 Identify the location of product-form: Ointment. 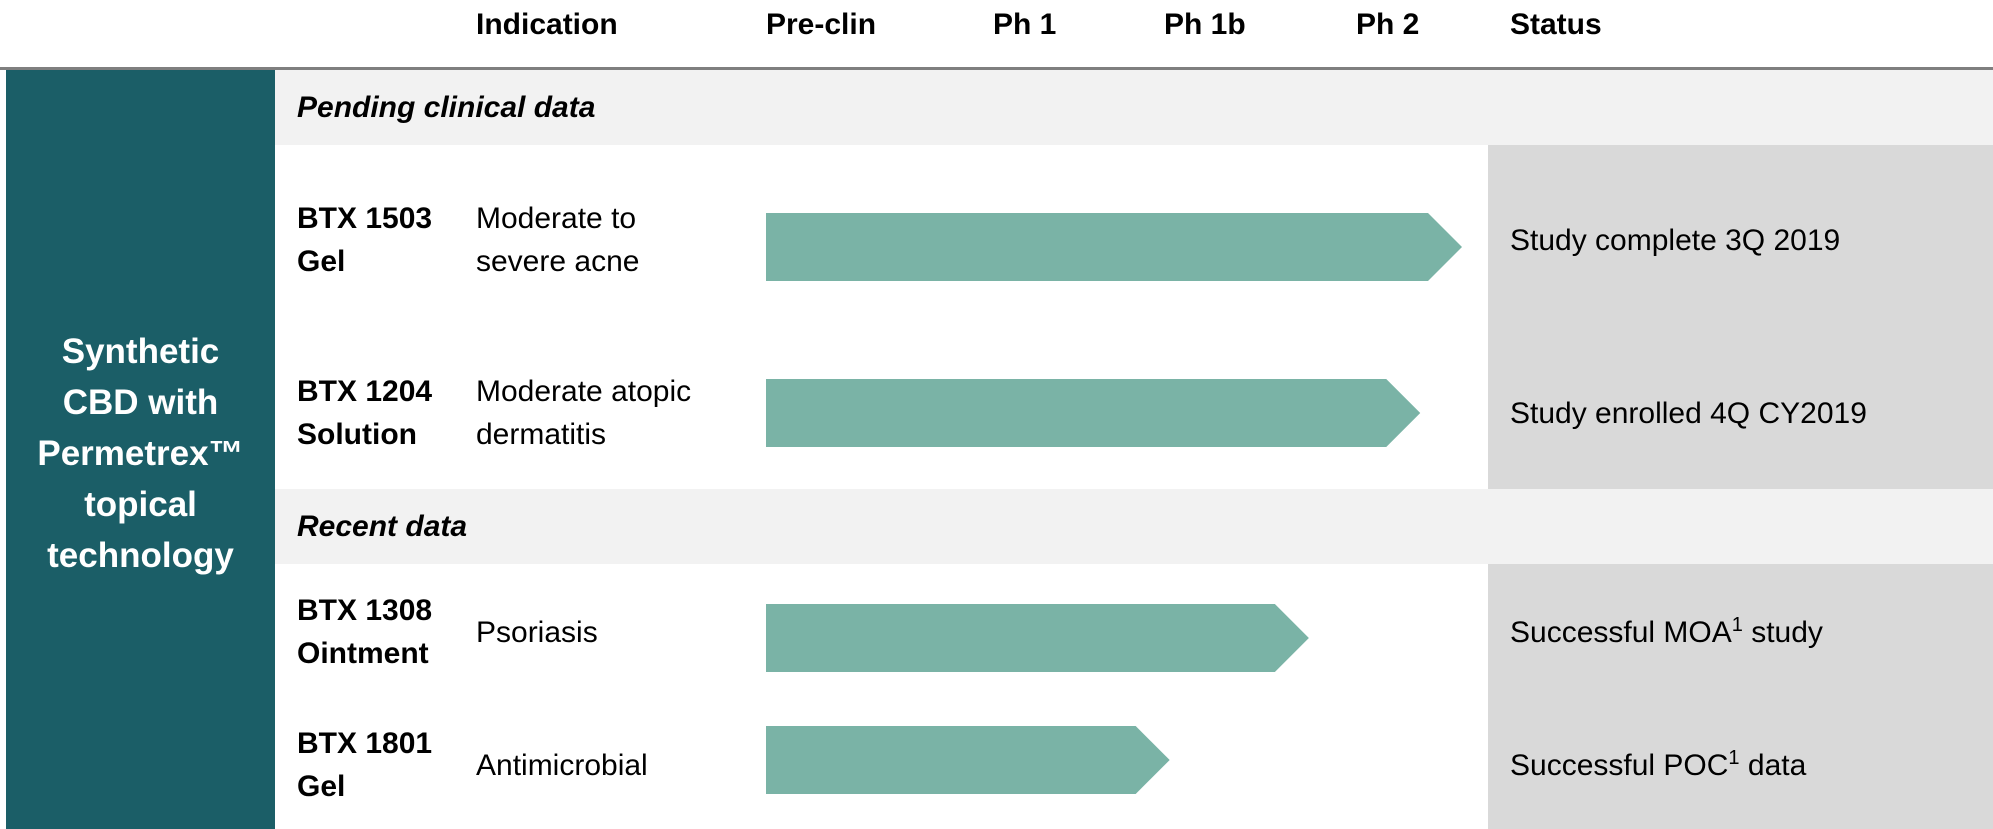
(363, 653).